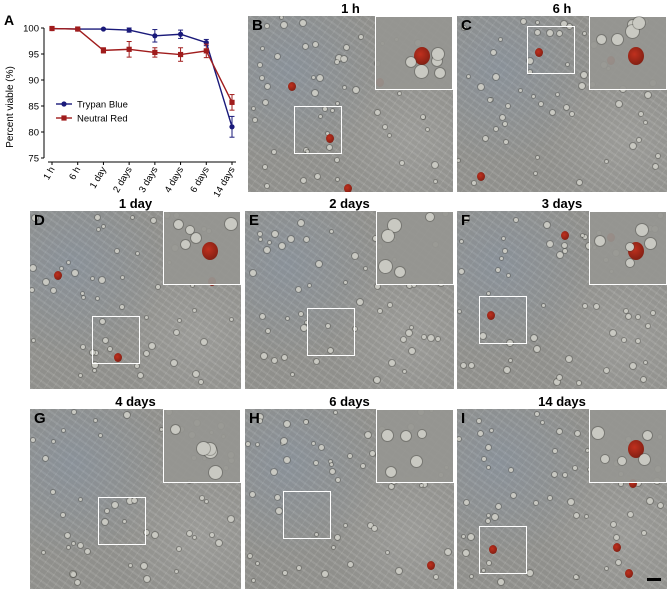 The image size is (670, 591). I want to click on micrograph-image, so click(562, 300).